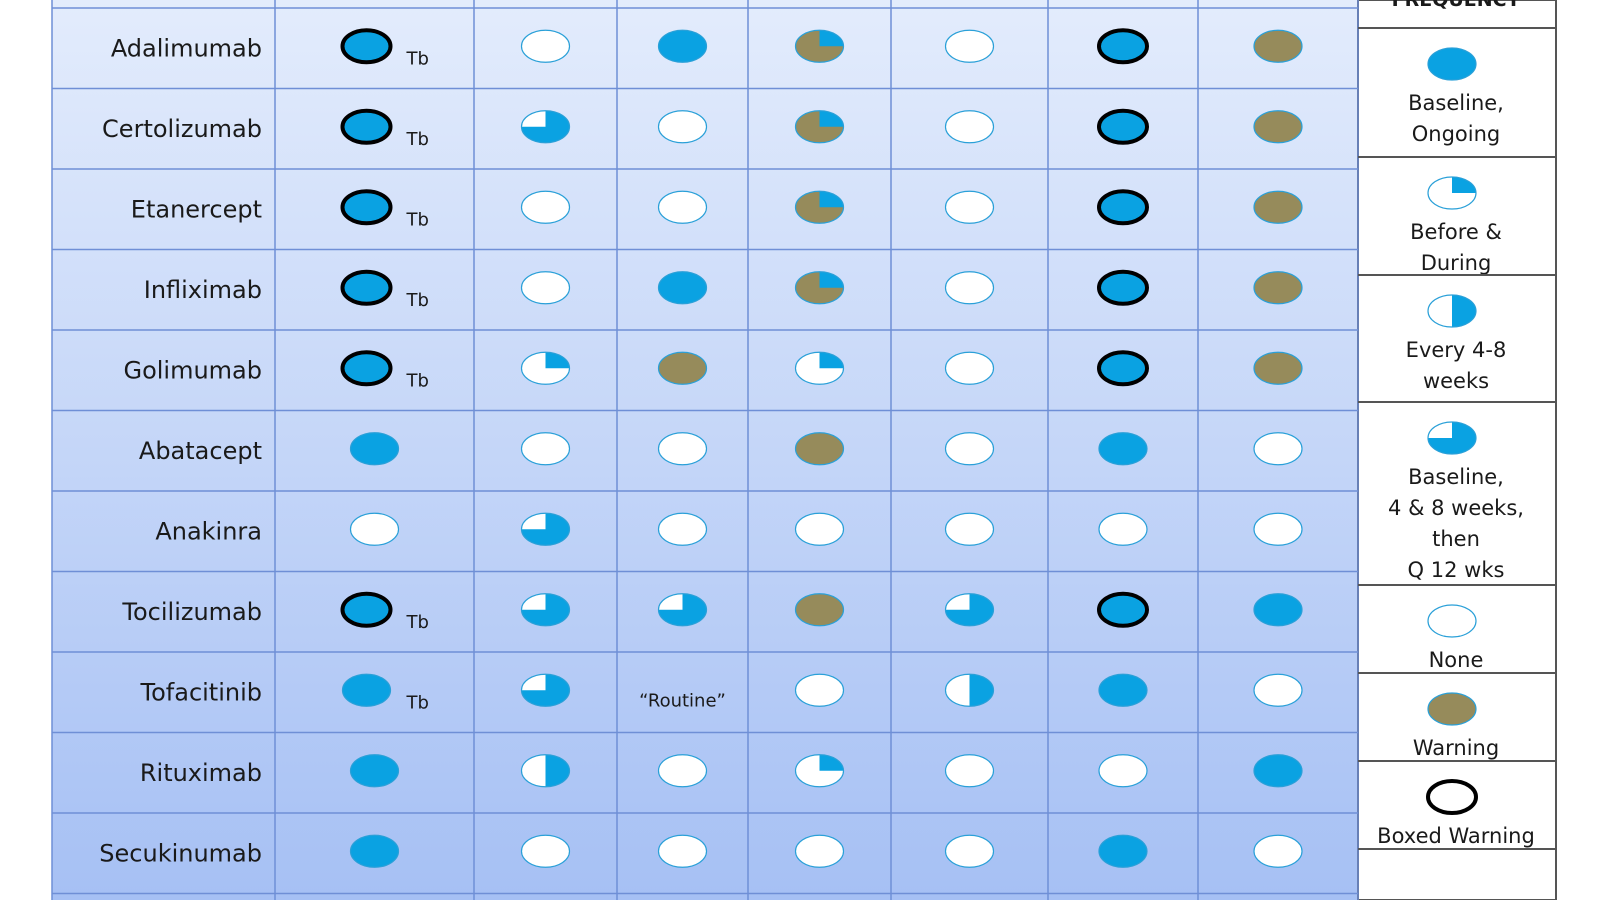 The height and width of the screenshot is (900, 1600). I want to click on drug-name: Tocilizumab, so click(191, 612).